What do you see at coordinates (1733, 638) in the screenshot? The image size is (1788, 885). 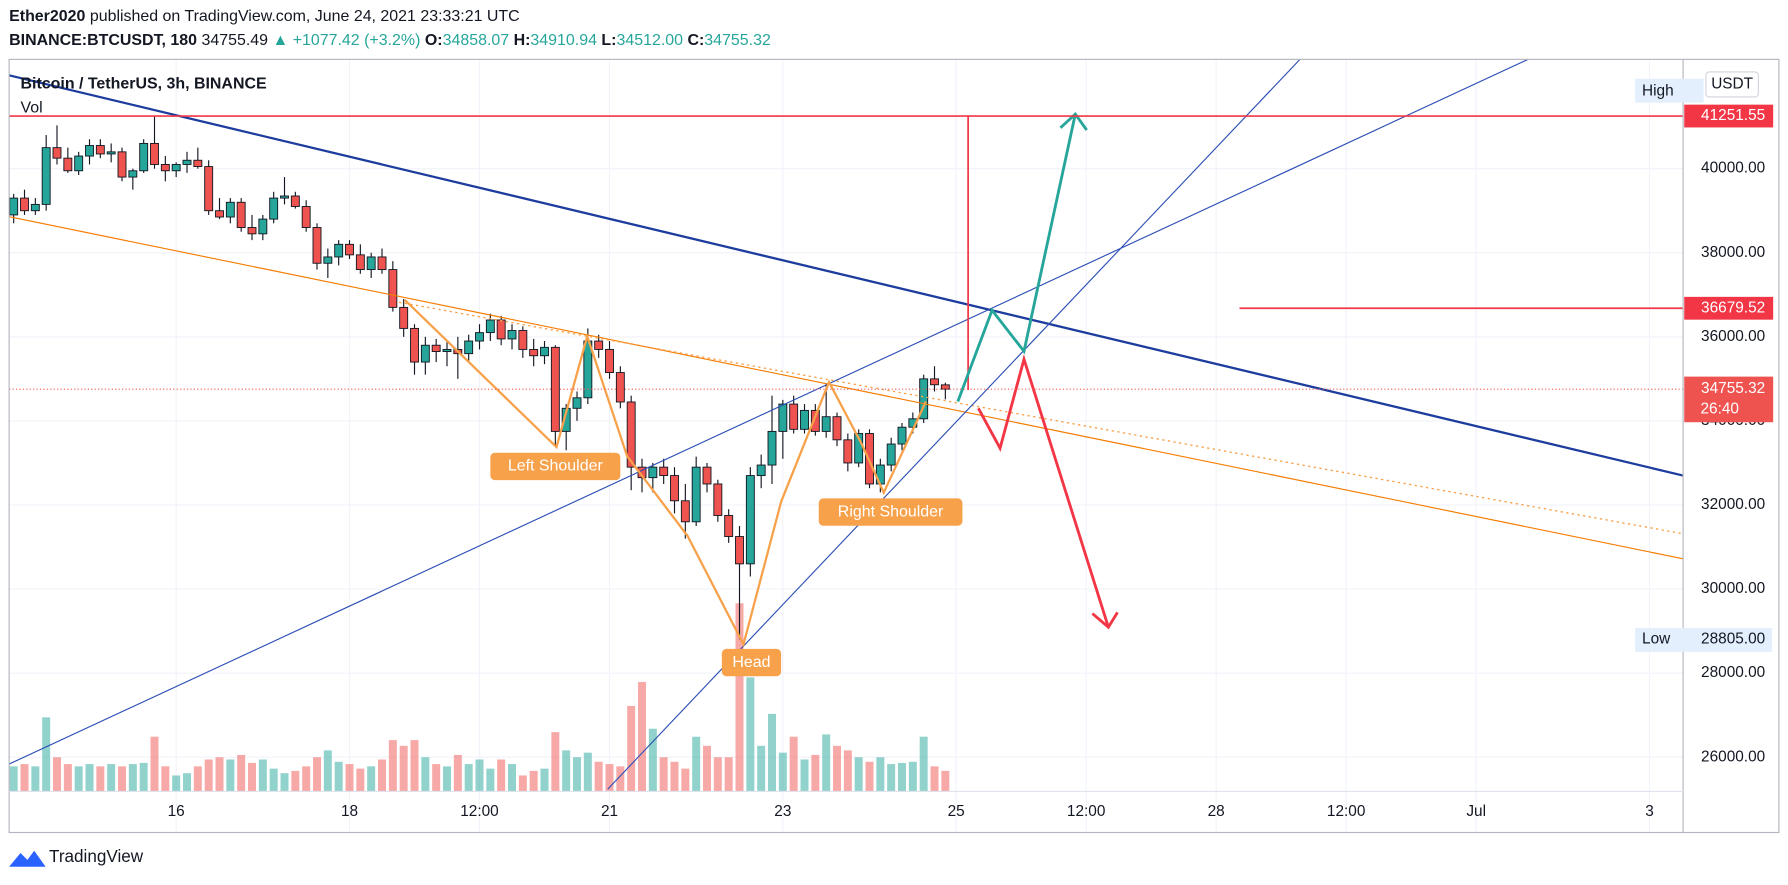 I see `low-value: 28805.00` at bounding box center [1733, 638].